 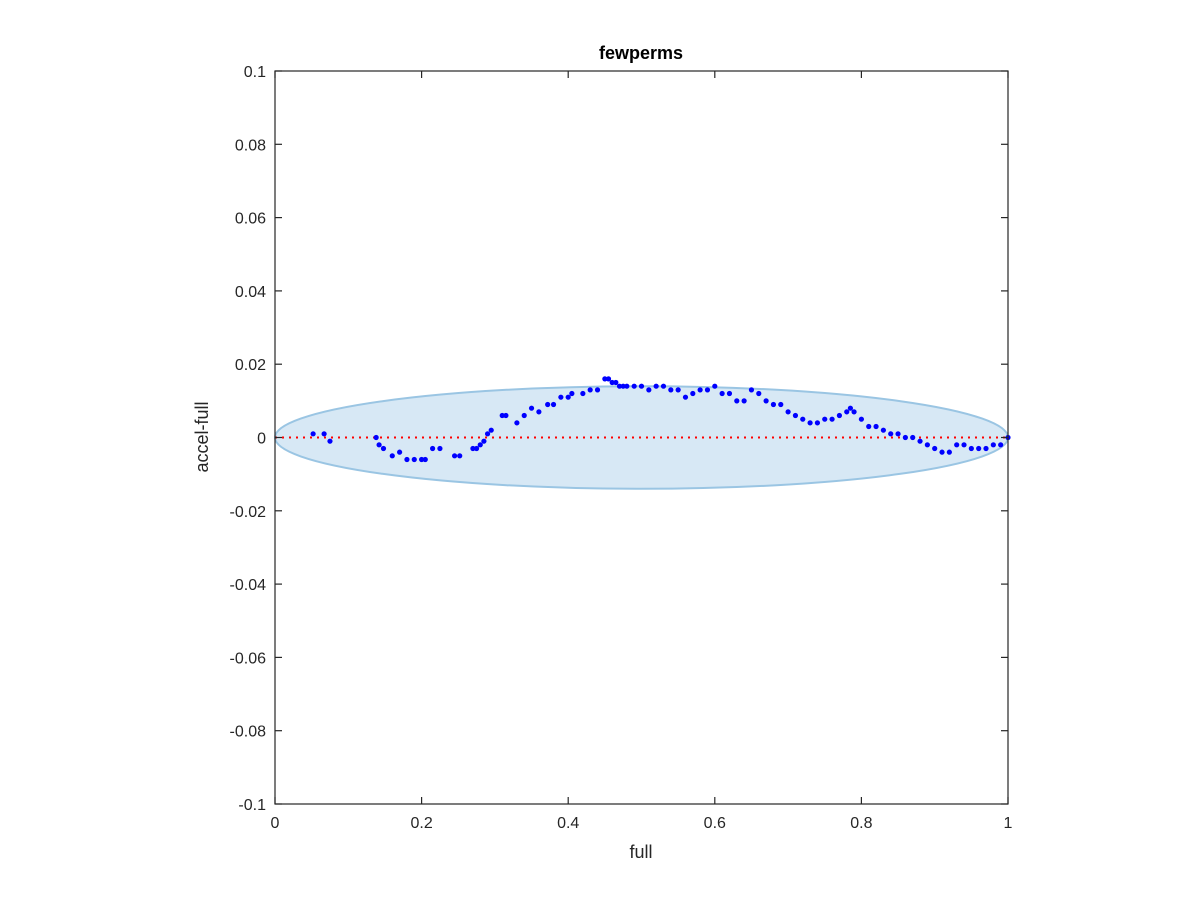 What do you see at coordinates (250, 292) in the screenshot?
I see `y-tick-label: 0.04` at bounding box center [250, 292].